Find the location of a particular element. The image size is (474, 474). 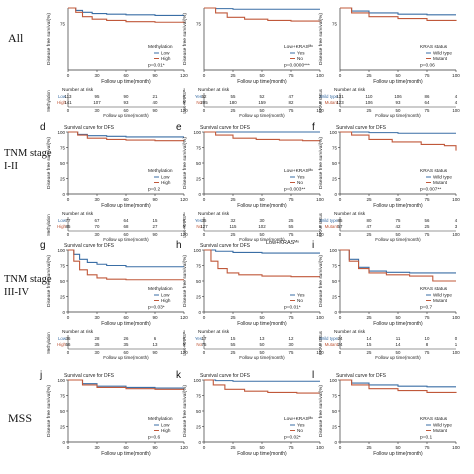

x-tick-label: 60 is located at coordinates (126, 447).